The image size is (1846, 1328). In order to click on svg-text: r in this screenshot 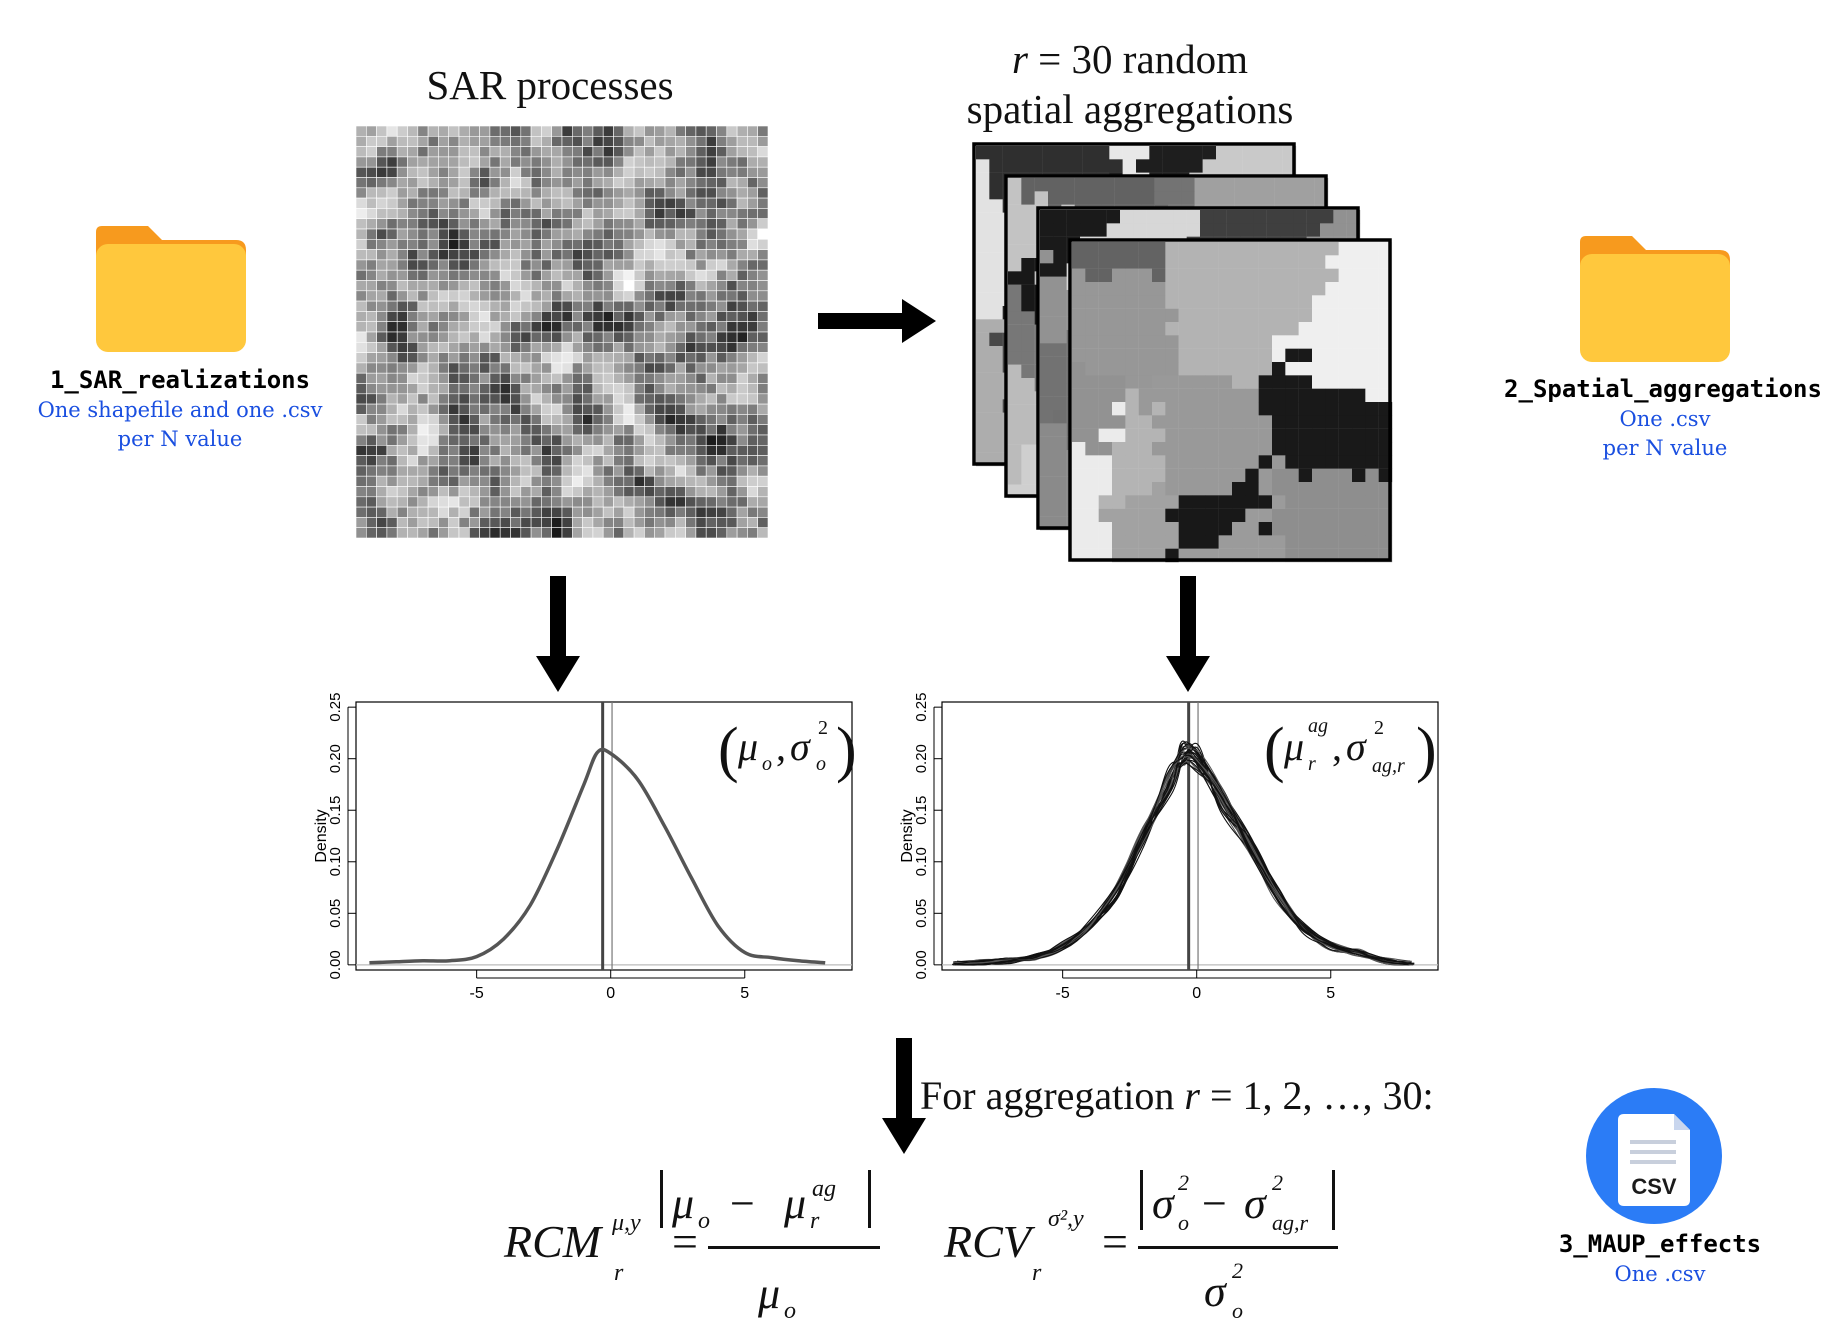, I will do `click(815, 1221)`.